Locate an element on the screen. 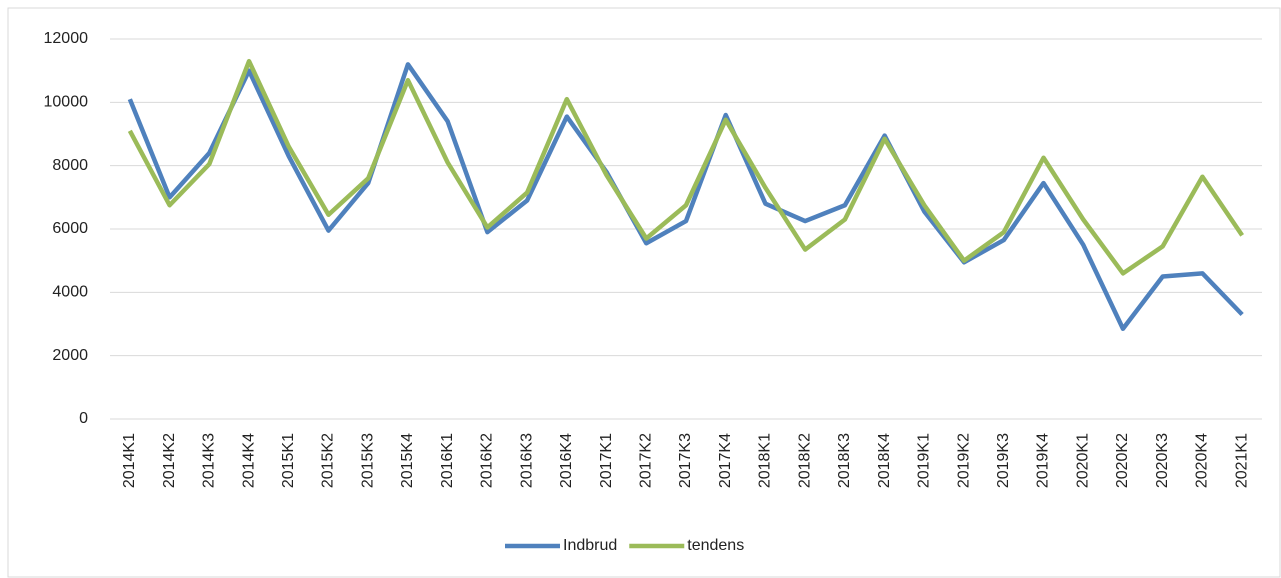 The height and width of the screenshot is (578, 1281). x-tick-label: 2016K3 is located at coordinates (526, 460).